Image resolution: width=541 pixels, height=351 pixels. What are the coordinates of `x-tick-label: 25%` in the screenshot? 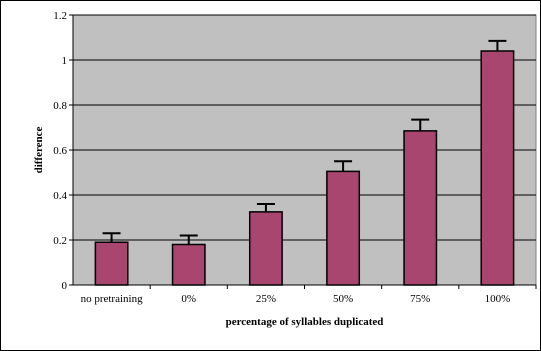 It's located at (266, 299).